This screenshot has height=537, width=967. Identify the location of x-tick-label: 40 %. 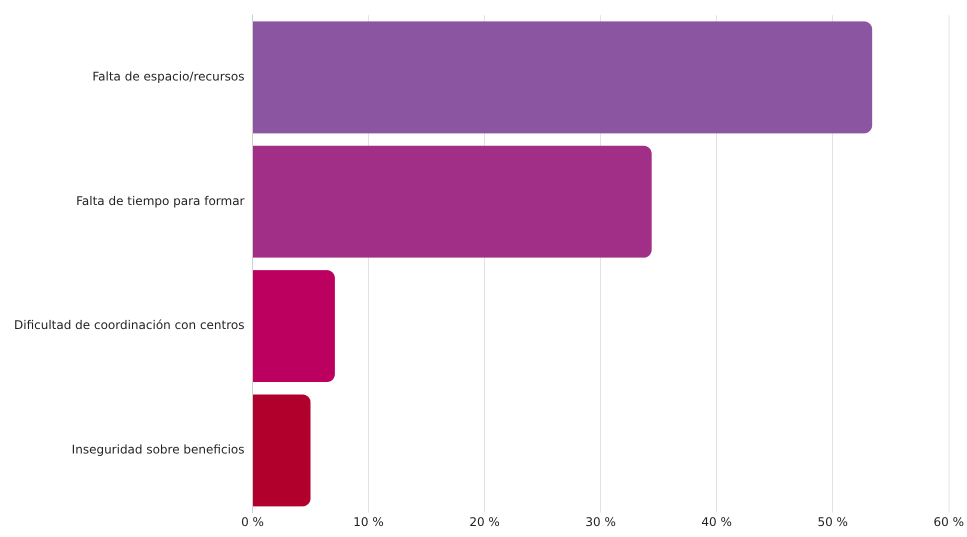
(716, 521).